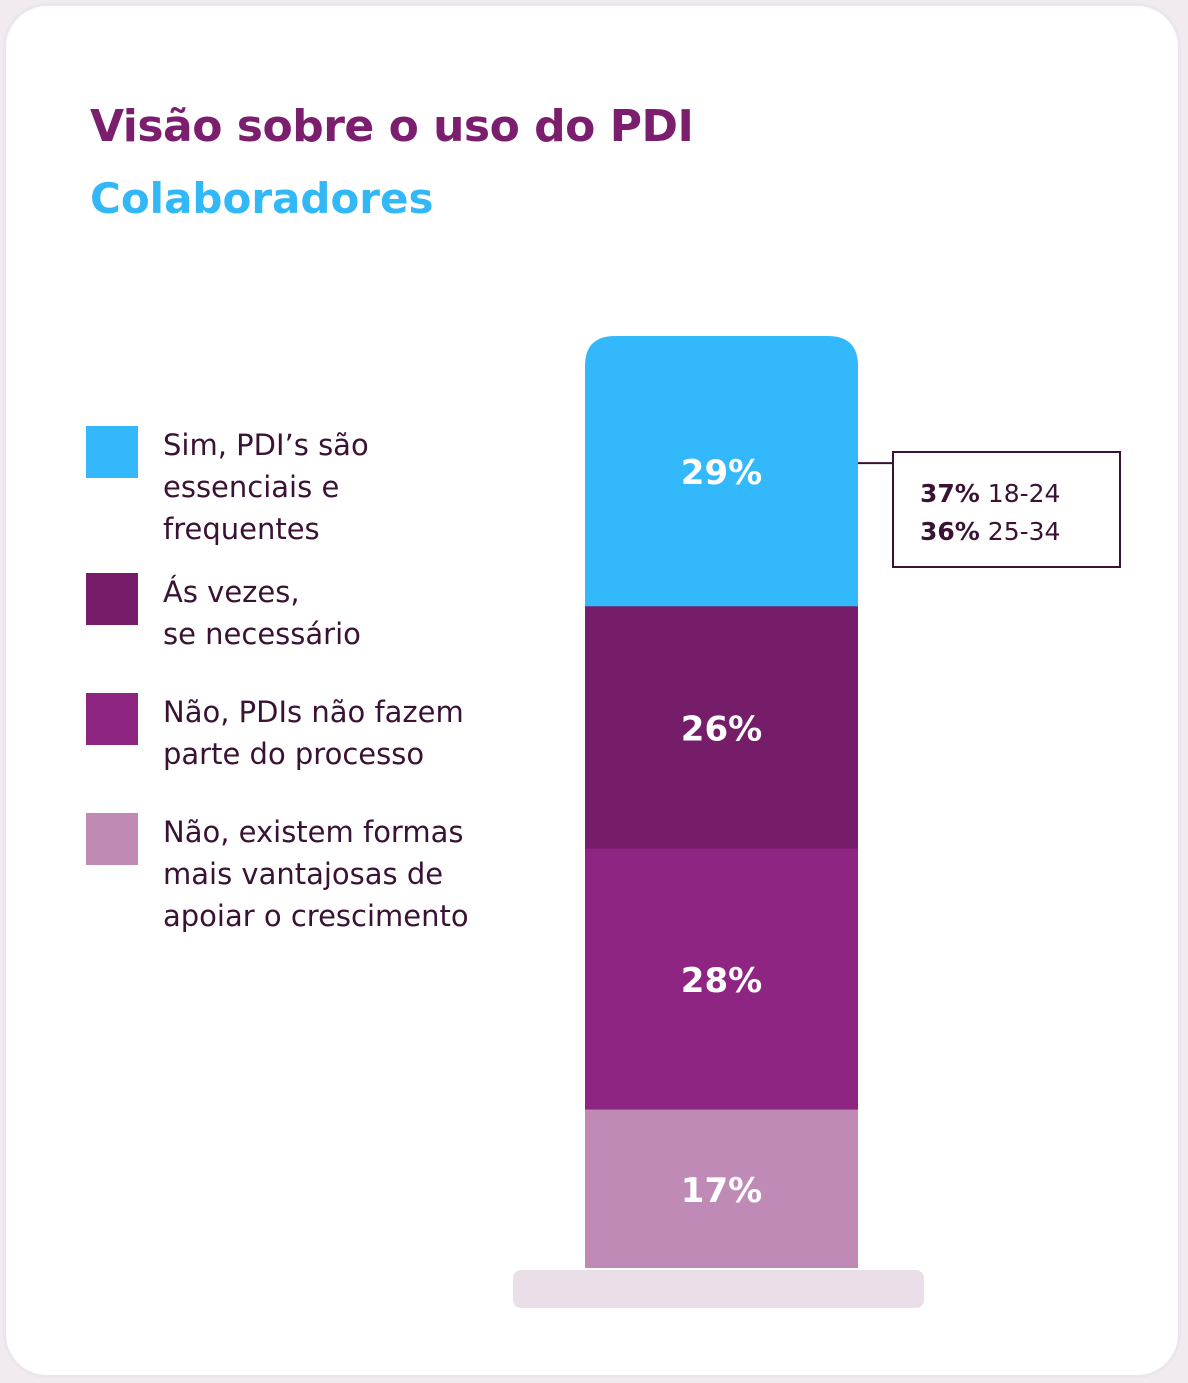  Describe the element at coordinates (313, 733) in the screenshot. I see `legend-label-nao-fazem-parte: Não, PDIs não fazem parte do processo` at that location.